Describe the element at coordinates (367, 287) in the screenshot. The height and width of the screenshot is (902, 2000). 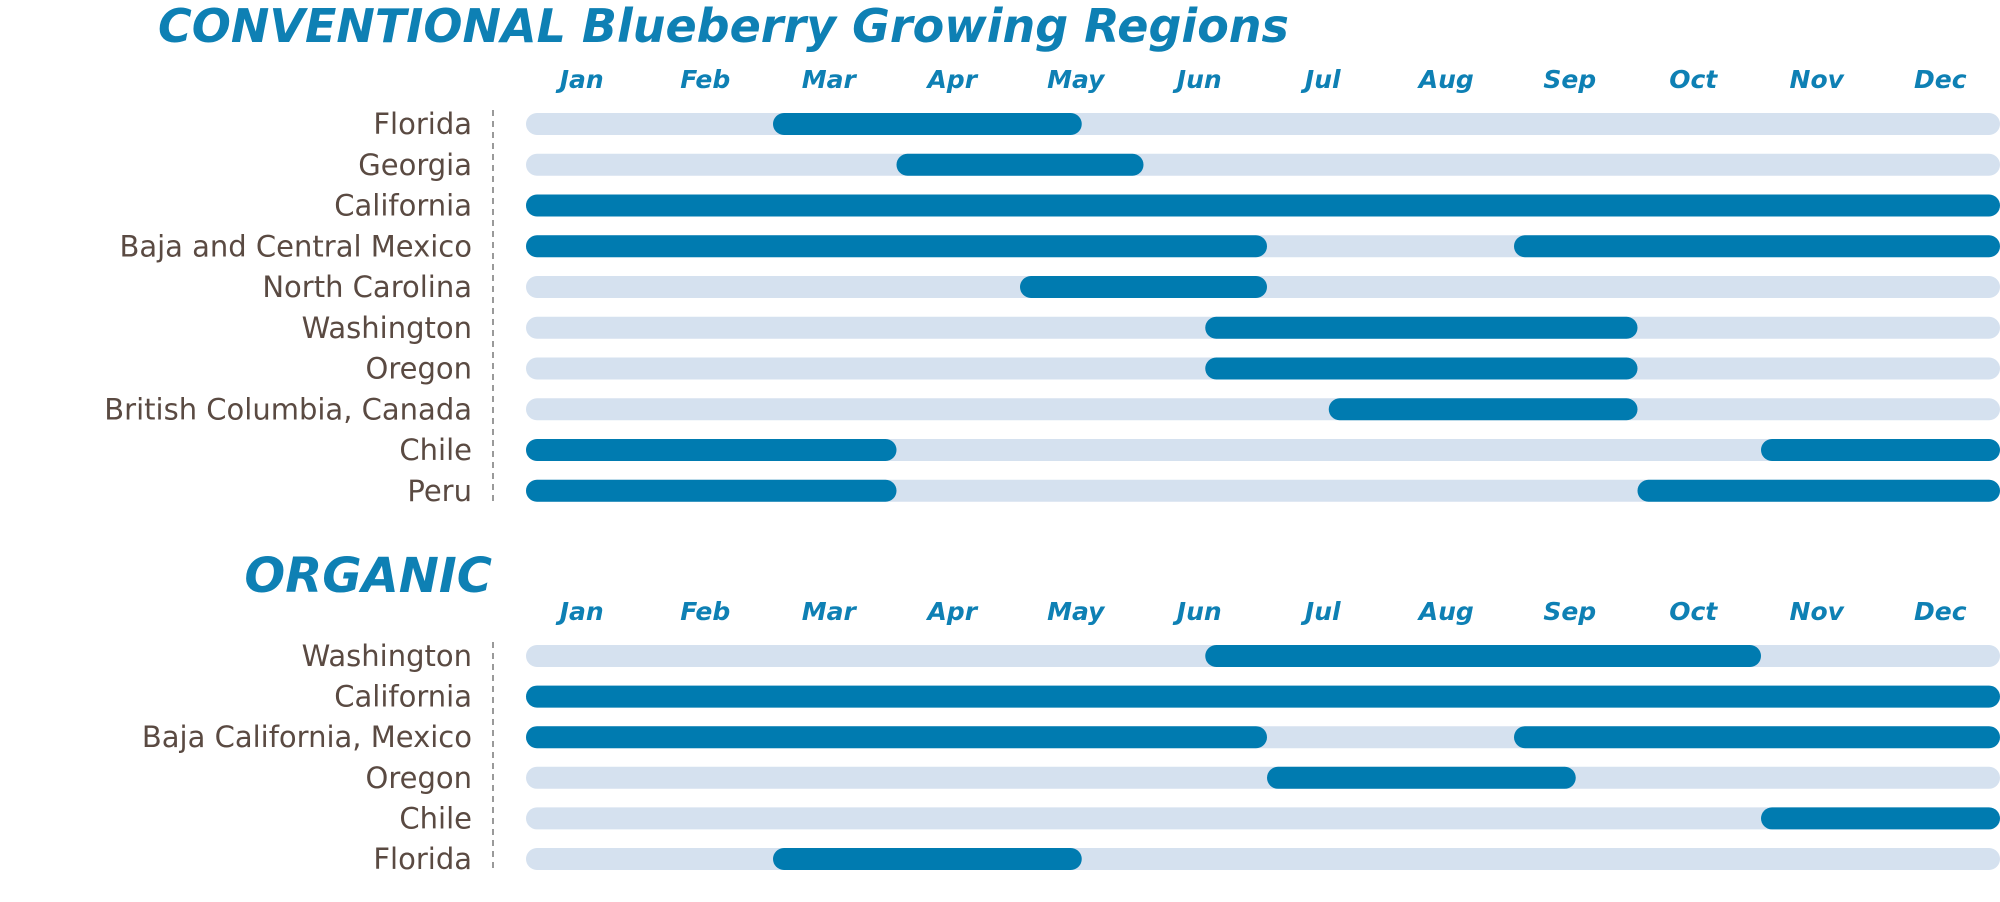
I see `region-label-north-carolina: North Carolina` at that location.